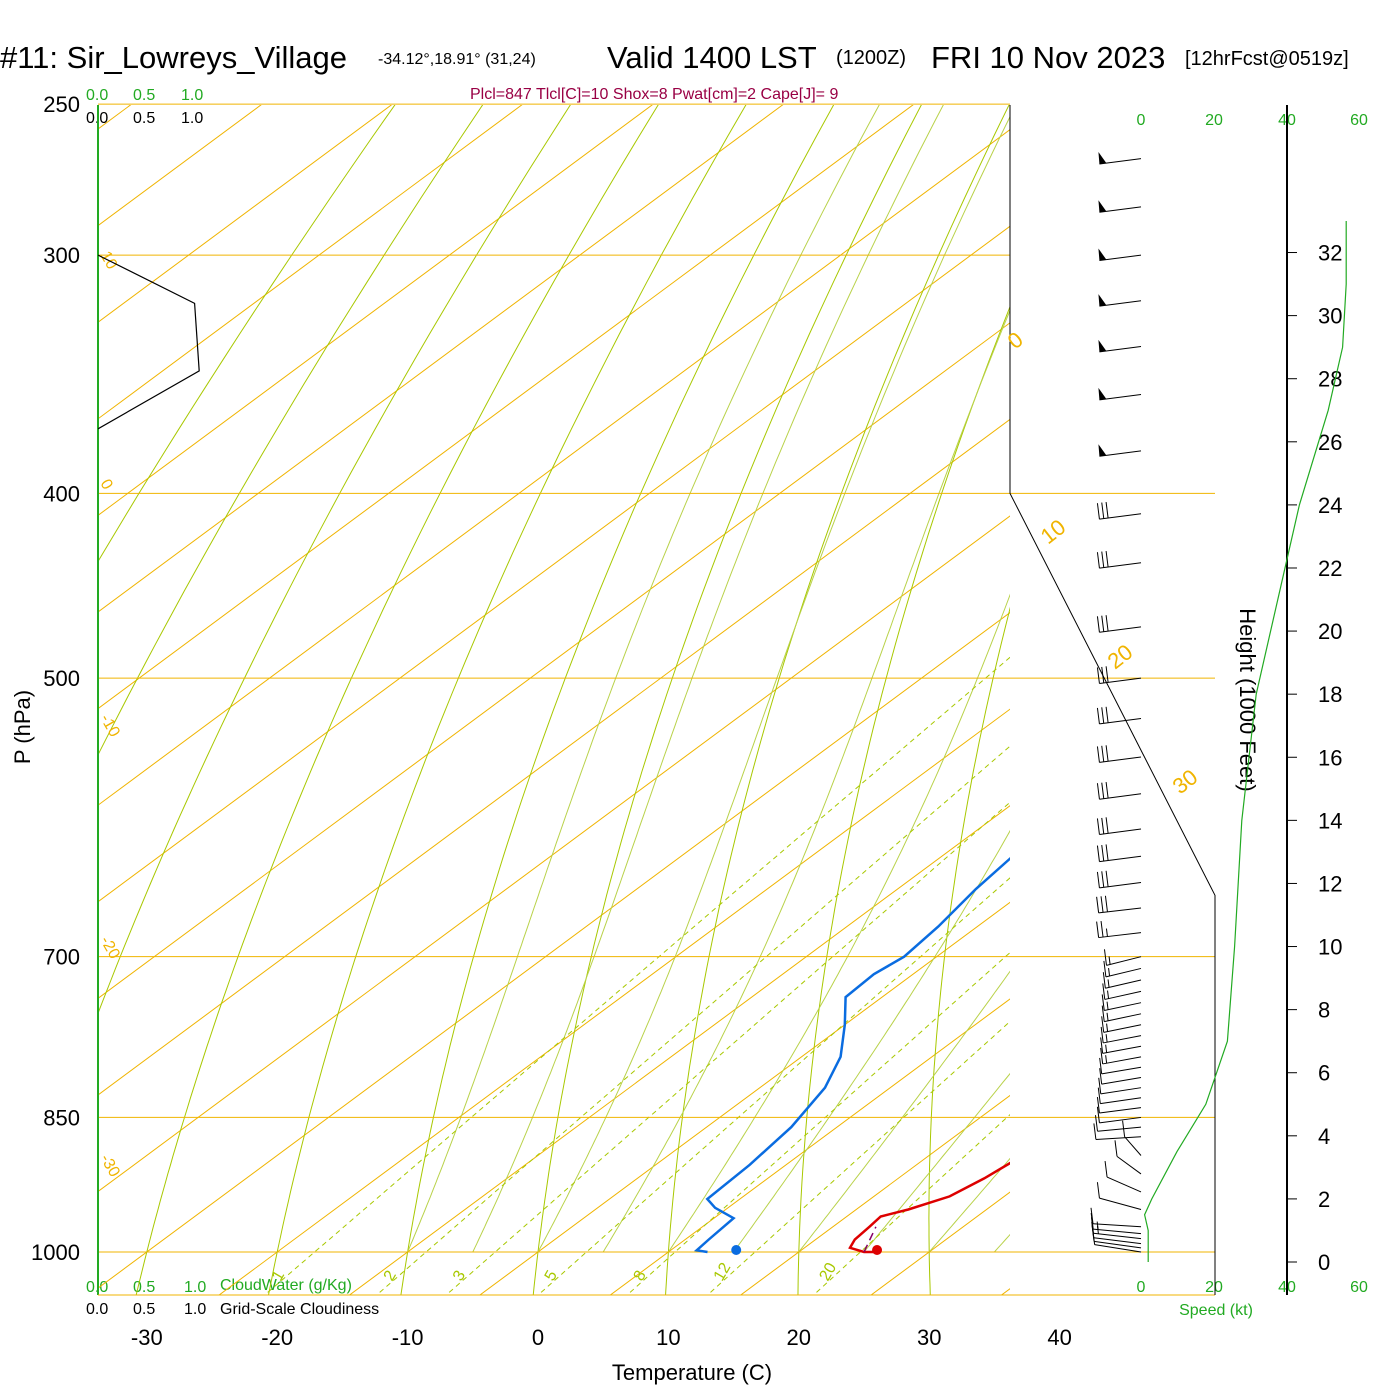  I want to click on top-cloudwater-tick-0: 0.0, so click(97, 95).